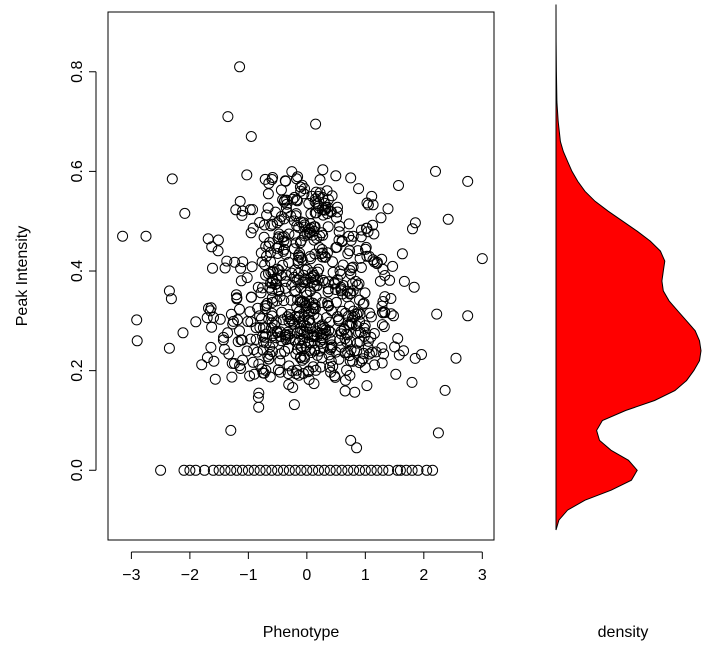 Image resolution: width=702 pixels, height=647 pixels. Describe the element at coordinates (77, 72) in the screenshot. I see `y-tick-label: 0.8` at that location.